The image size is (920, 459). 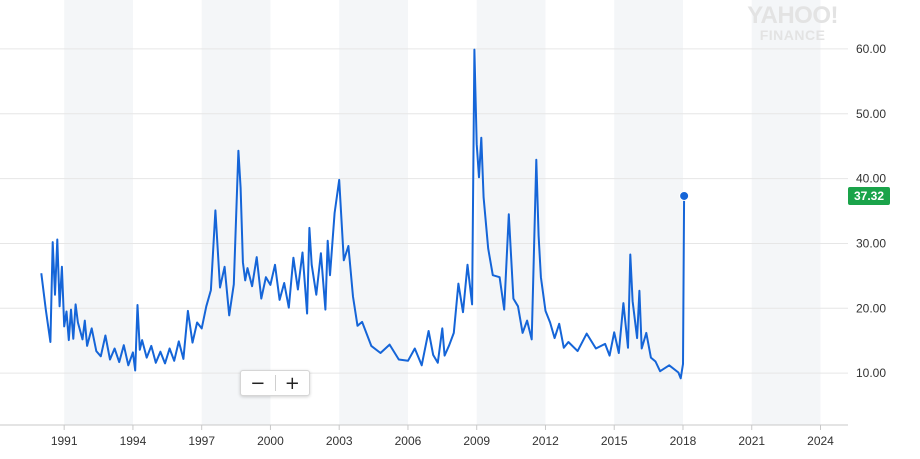 I want to click on x-tick-label: 2018, so click(x=683, y=441).